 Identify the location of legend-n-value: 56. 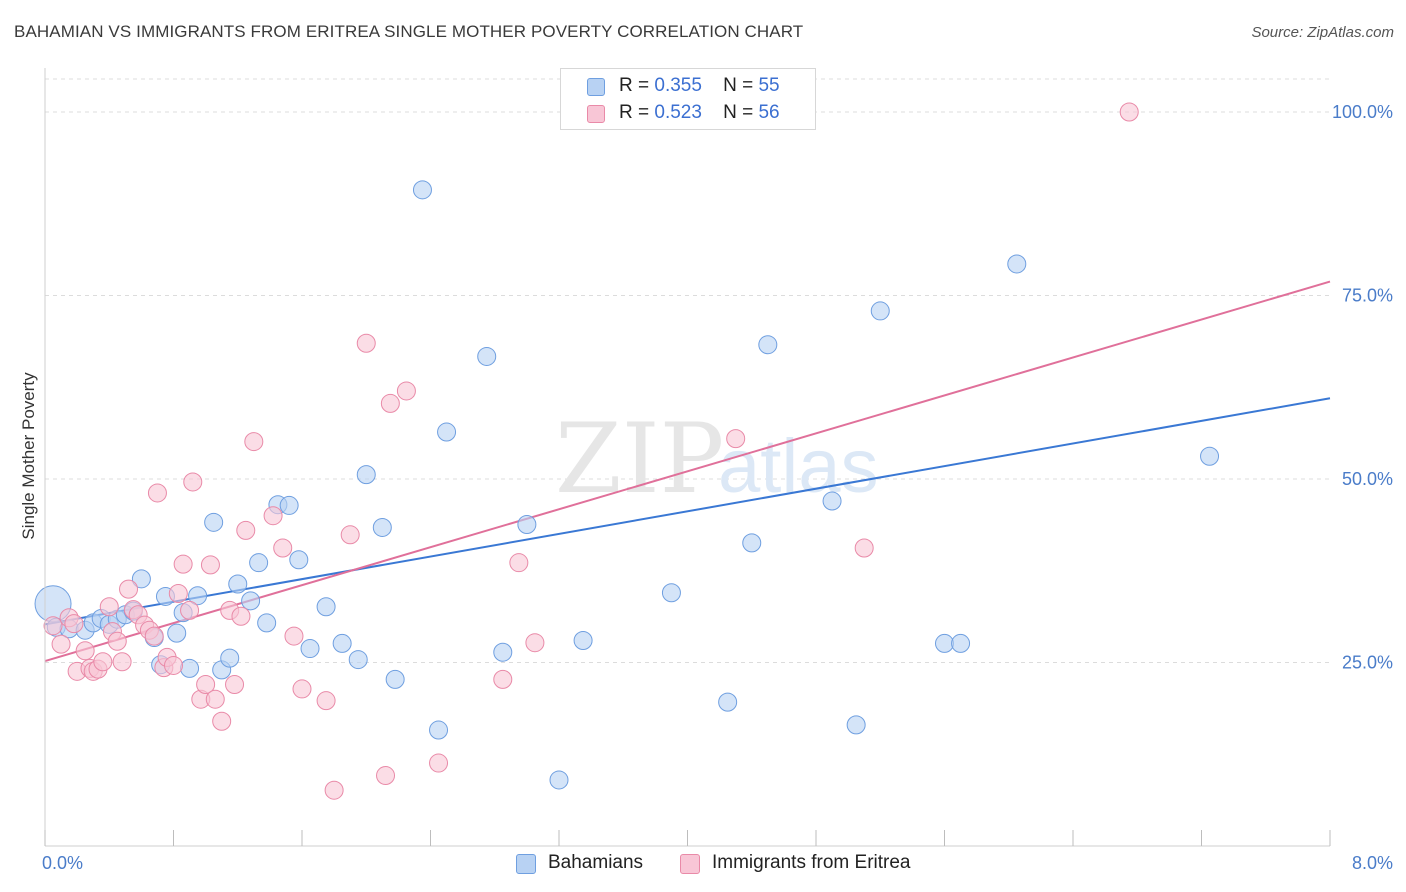
(769, 112).